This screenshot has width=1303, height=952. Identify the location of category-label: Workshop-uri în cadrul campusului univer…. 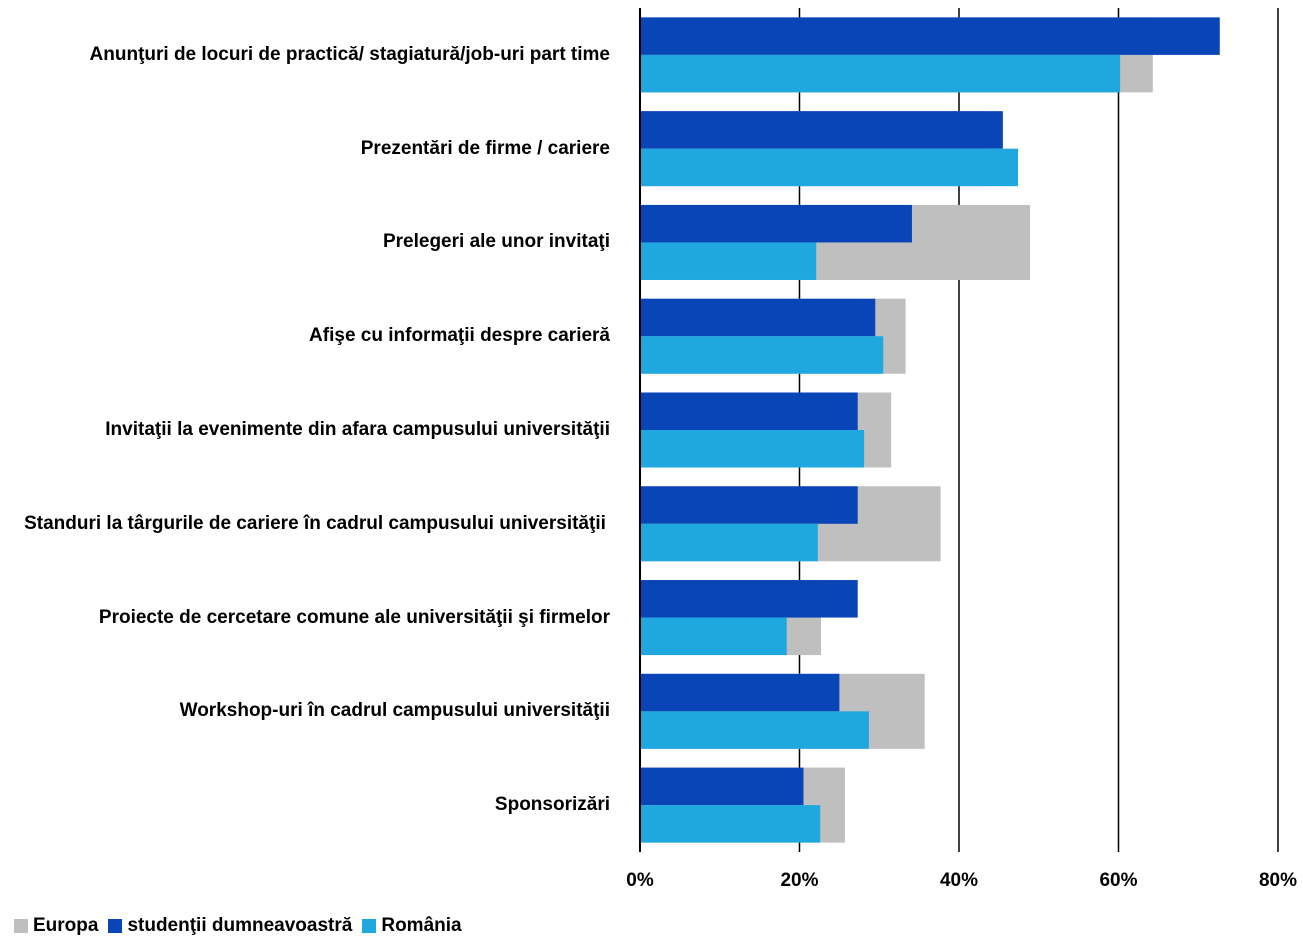
(394, 711).